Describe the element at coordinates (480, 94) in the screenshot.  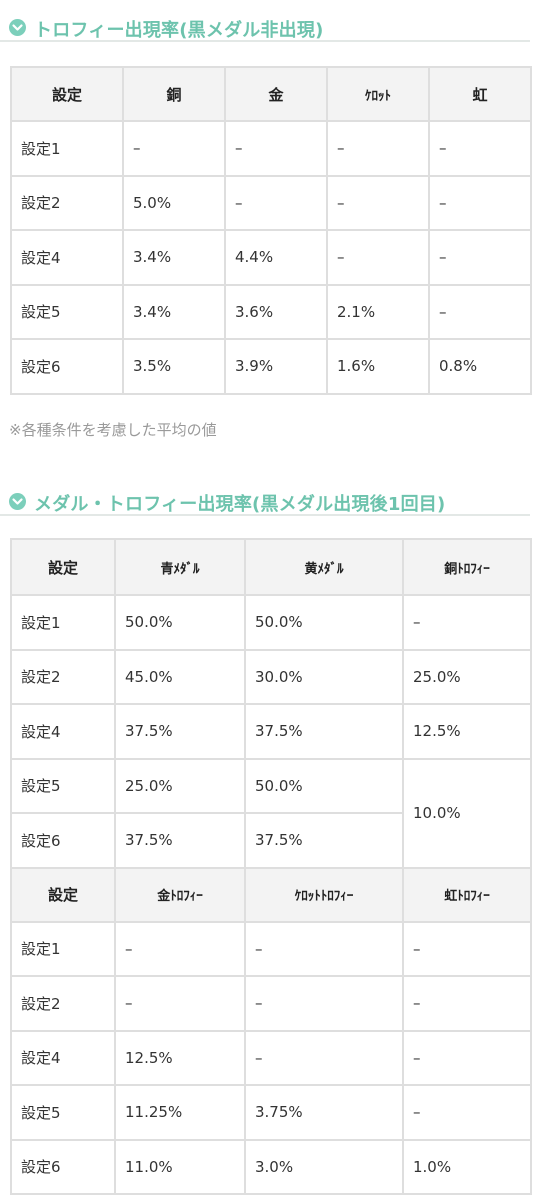
I see `header-cell: 虹` at that location.